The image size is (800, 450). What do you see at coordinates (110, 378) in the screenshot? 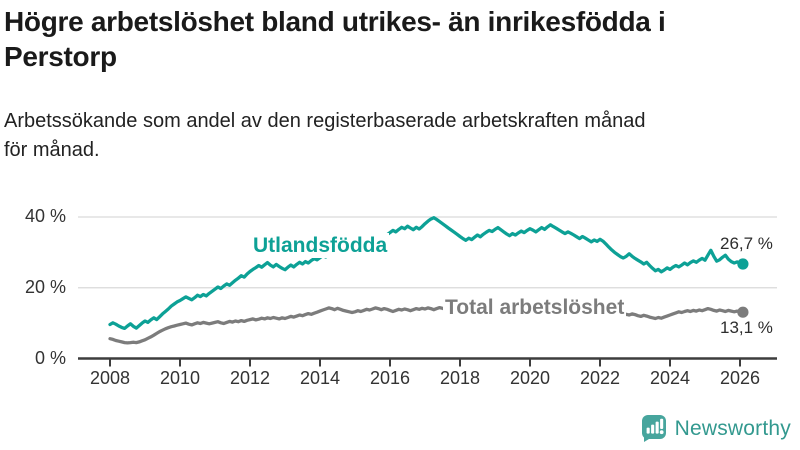
I see `x-tick-label: 2008` at bounding box center [110, 378].